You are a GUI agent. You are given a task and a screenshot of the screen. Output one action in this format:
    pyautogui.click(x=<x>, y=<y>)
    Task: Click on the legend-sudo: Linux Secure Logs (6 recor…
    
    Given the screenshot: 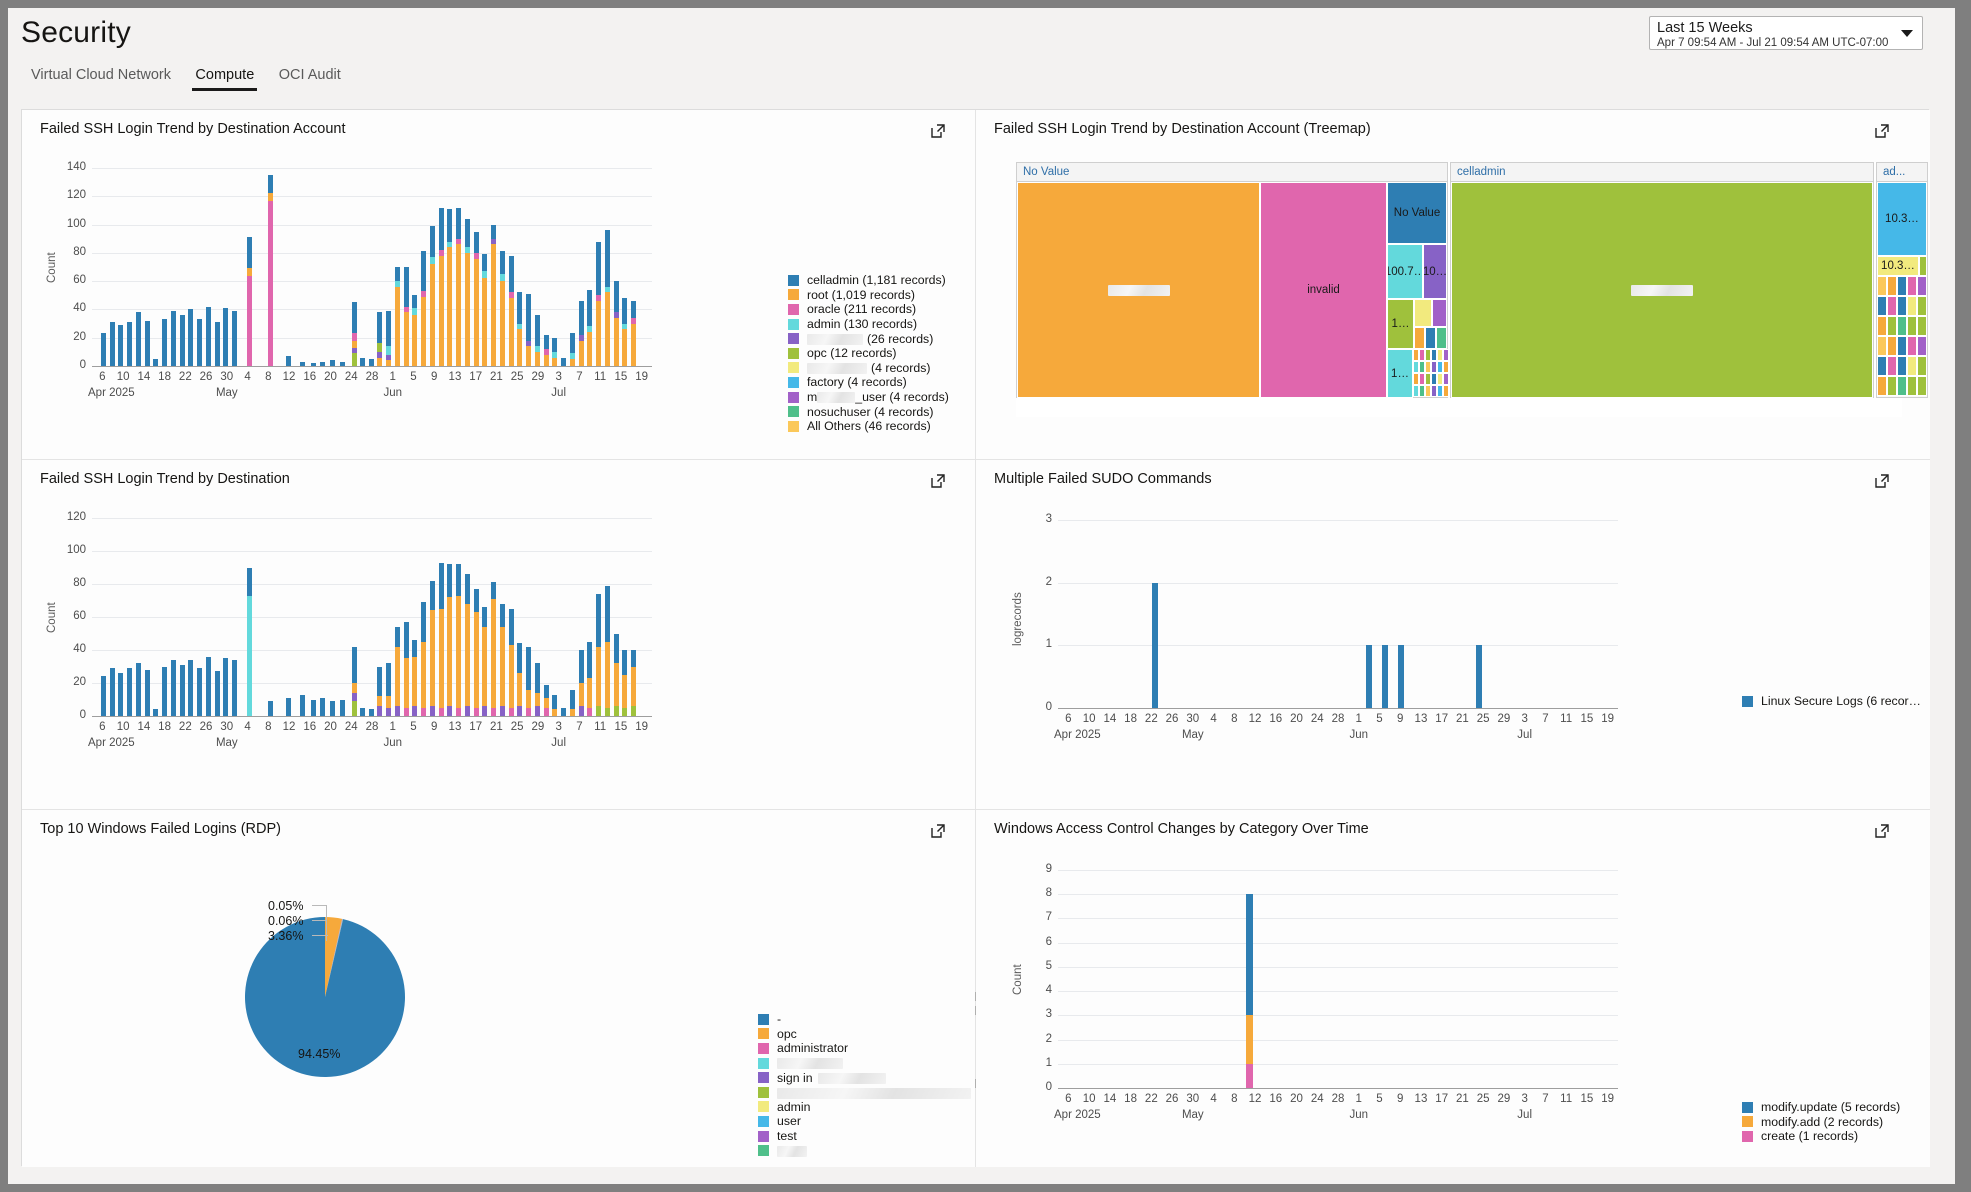 What is the action you would take?
    pyautogui.click(x=1831, y=701)
    